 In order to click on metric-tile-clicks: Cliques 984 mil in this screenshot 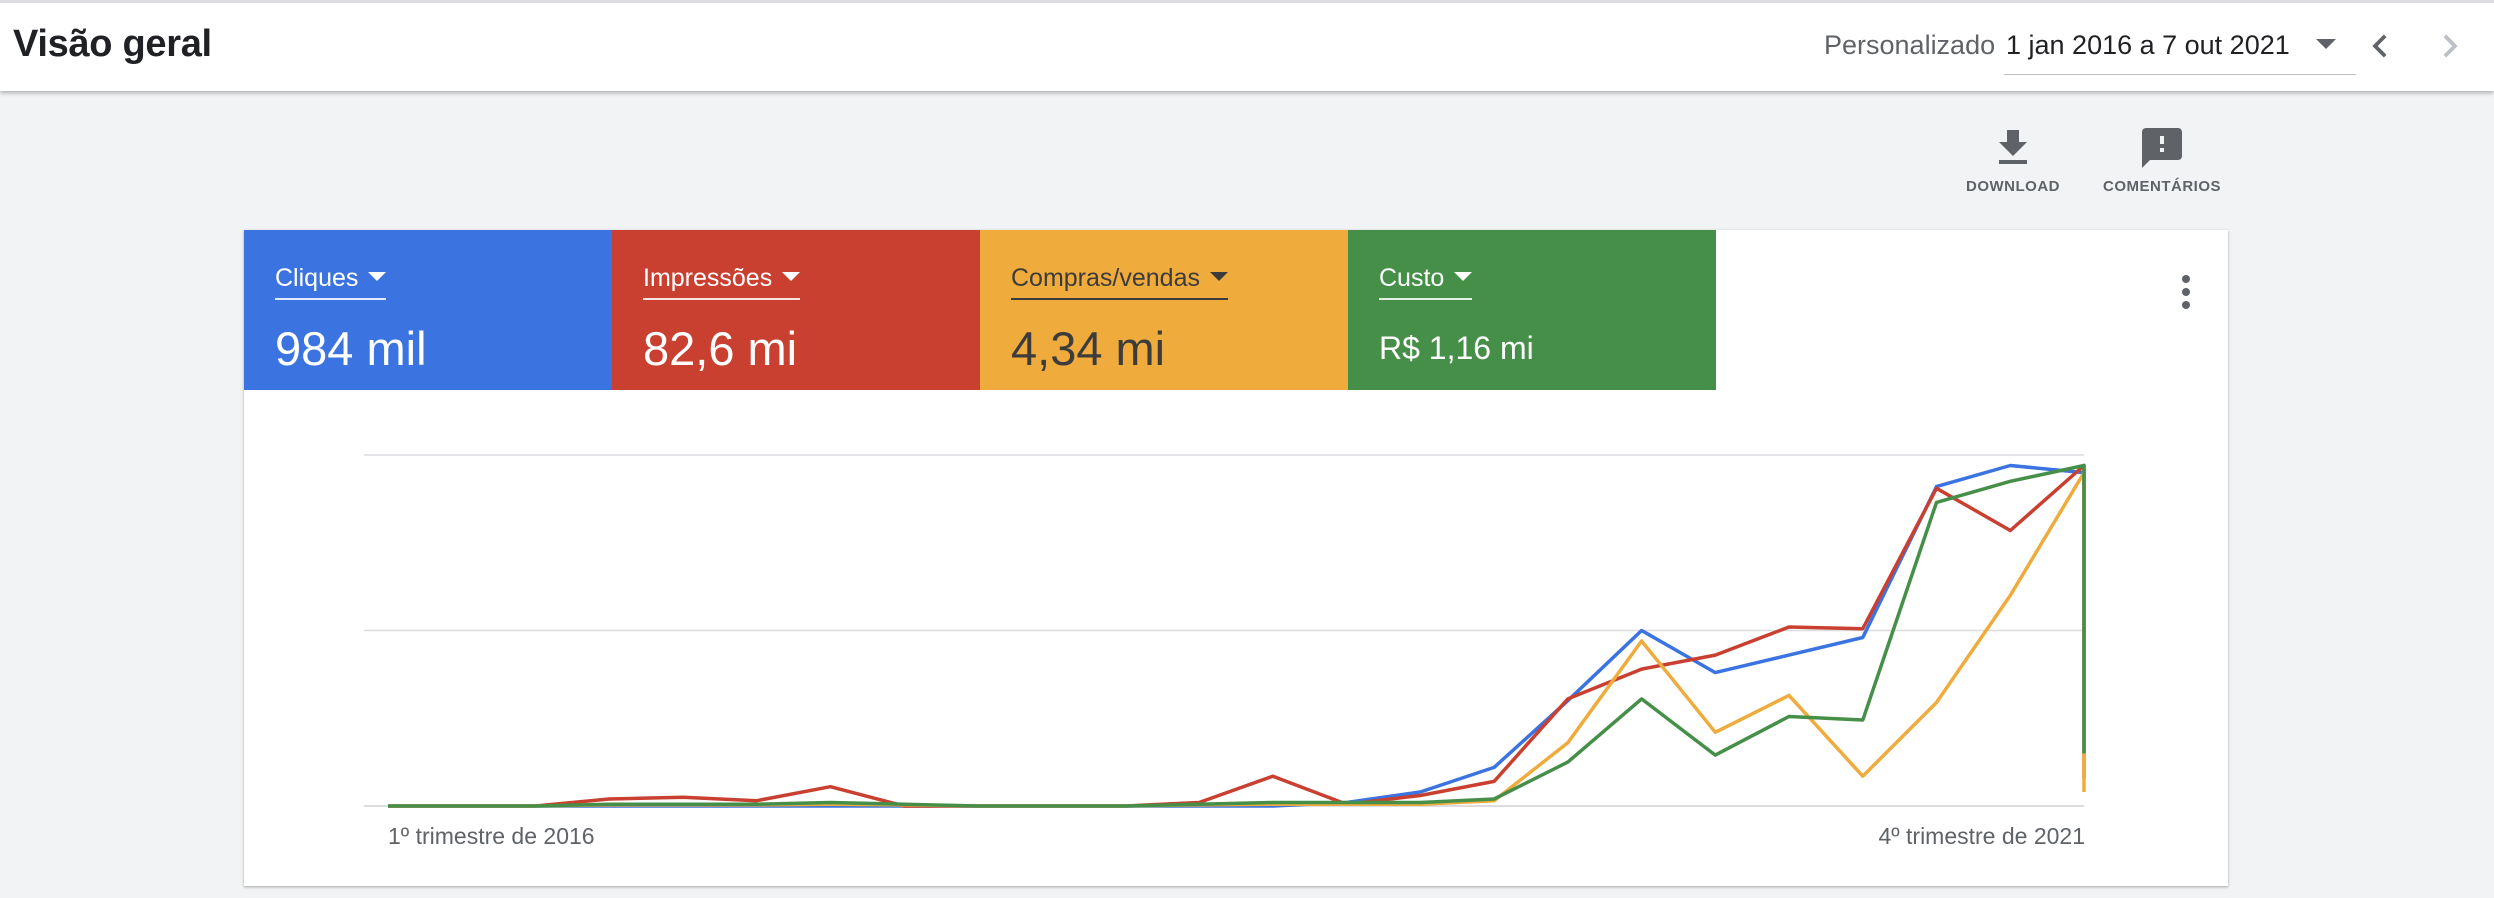, I will do `click(428, 310)`.